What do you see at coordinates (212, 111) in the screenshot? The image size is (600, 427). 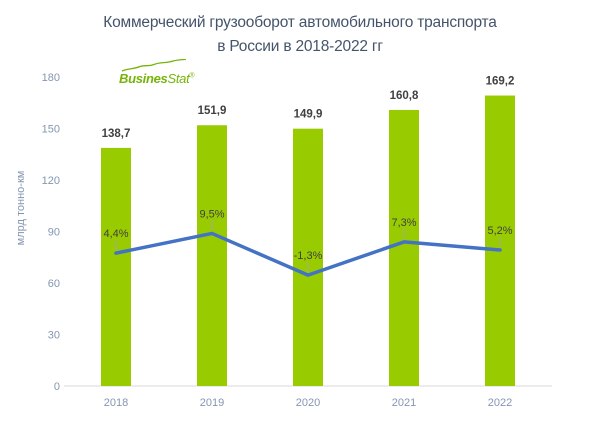 I see `bar-value-label: 151,9` at bounding box center [212, 111].